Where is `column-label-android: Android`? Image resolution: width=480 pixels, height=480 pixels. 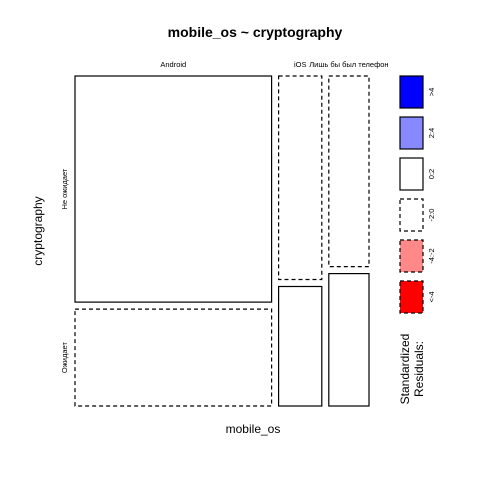
column-label-android: Android is located at coordinates (173, 64).